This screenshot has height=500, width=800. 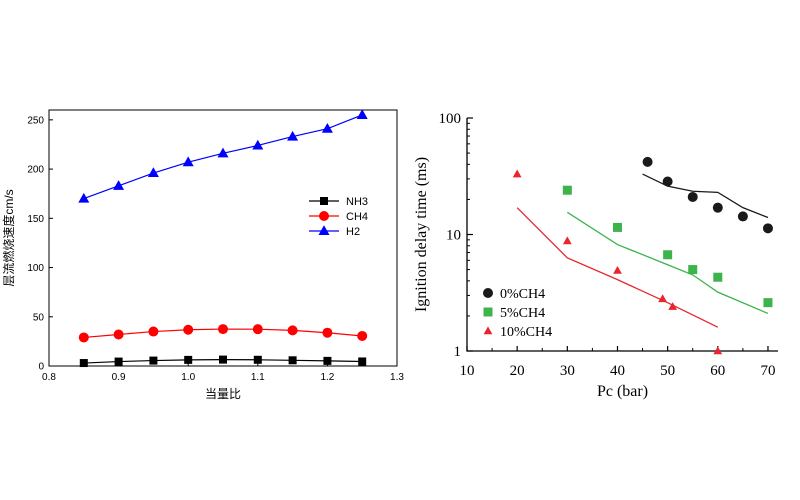 I want to click on legend-label-nh3: NH3, so click(x=357, y=202).